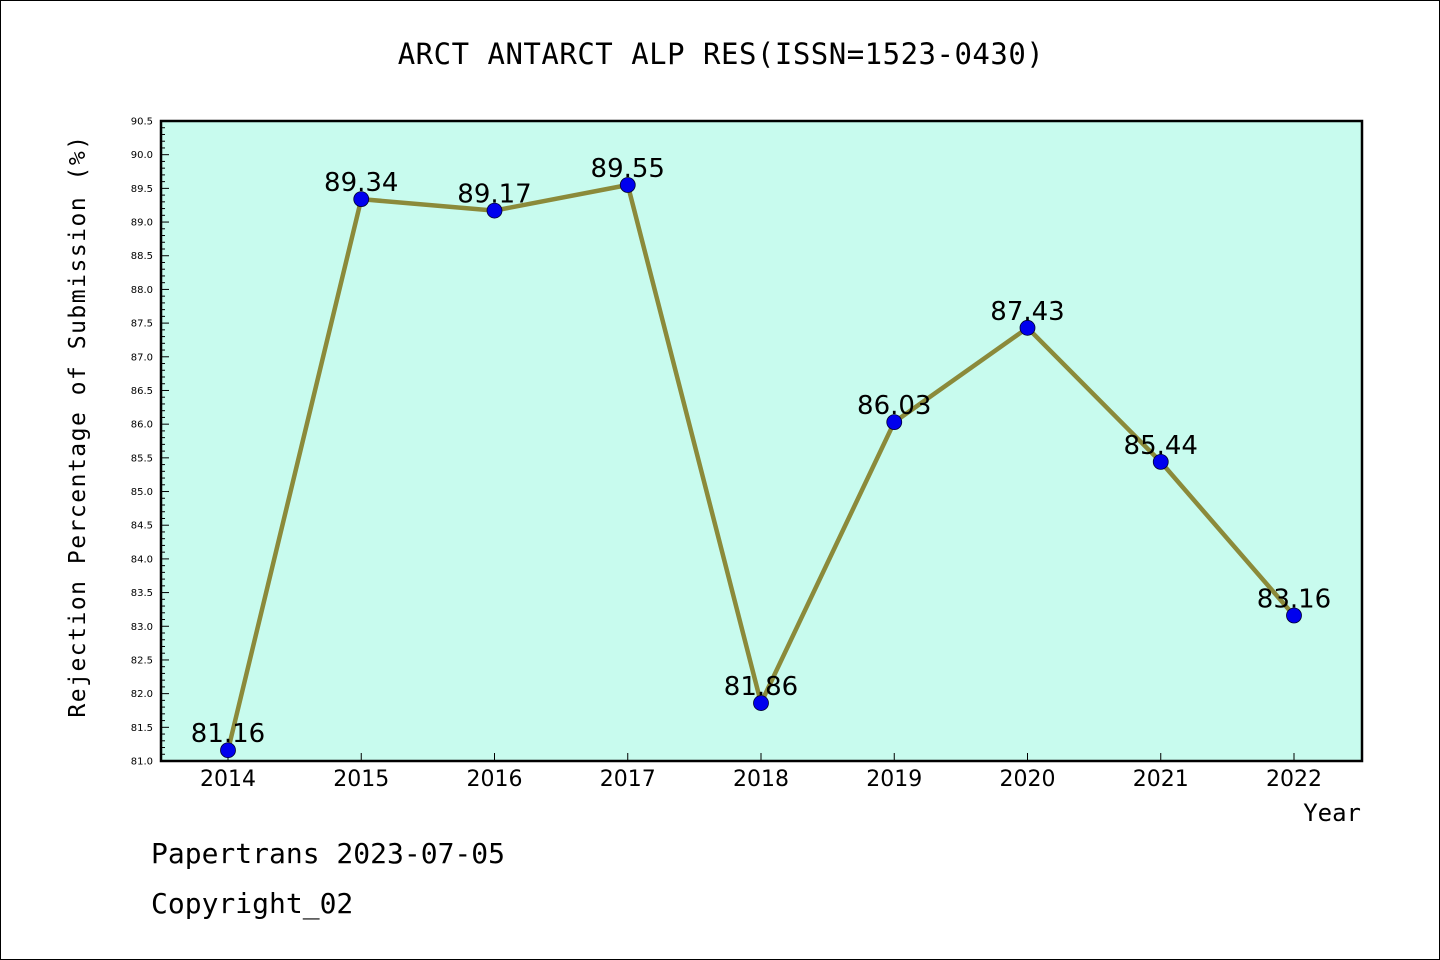  Describe the element at coordinates (142, 559) in the screenshot. I see `y-tick-label: 84.0` at that location.